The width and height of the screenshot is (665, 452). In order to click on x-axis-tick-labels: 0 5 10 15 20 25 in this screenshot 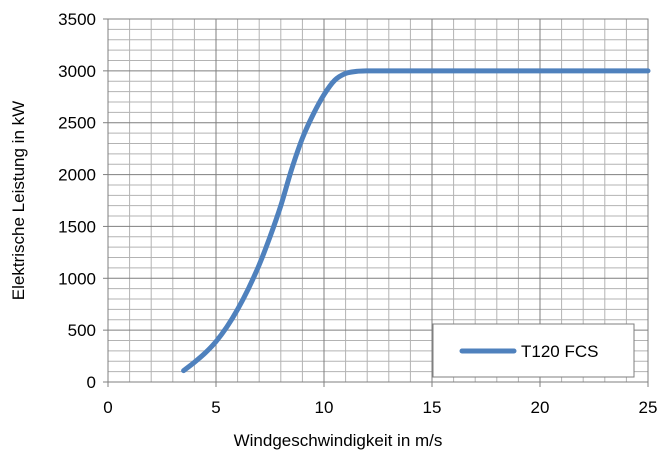, I will do `click(380, 399)`.